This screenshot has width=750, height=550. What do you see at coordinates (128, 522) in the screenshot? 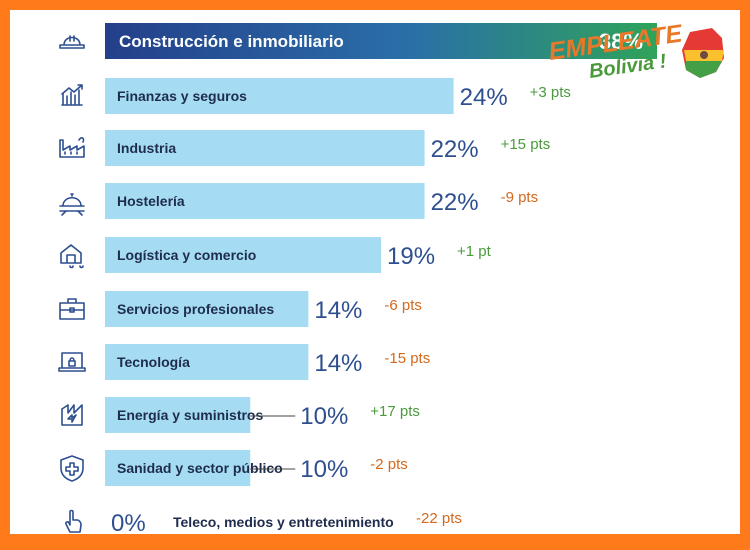
I see `value-label: 0%` at bounding box center [128, 522].